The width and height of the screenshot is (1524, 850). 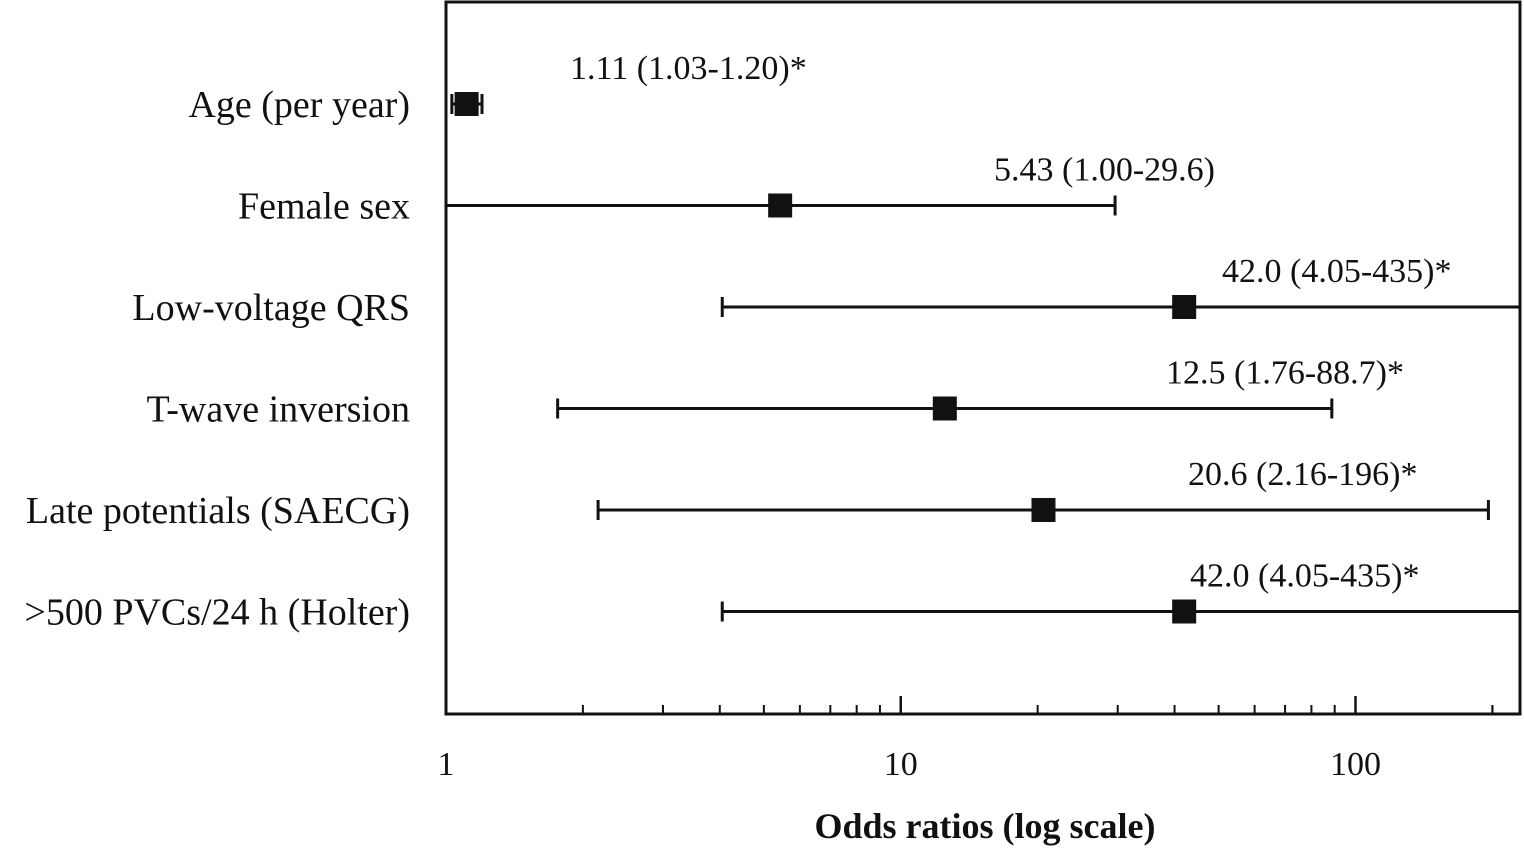 I want to click on forest-row: Low-voltage QRS 42.0 (4.05-435)*, so click(x=826, y=291).